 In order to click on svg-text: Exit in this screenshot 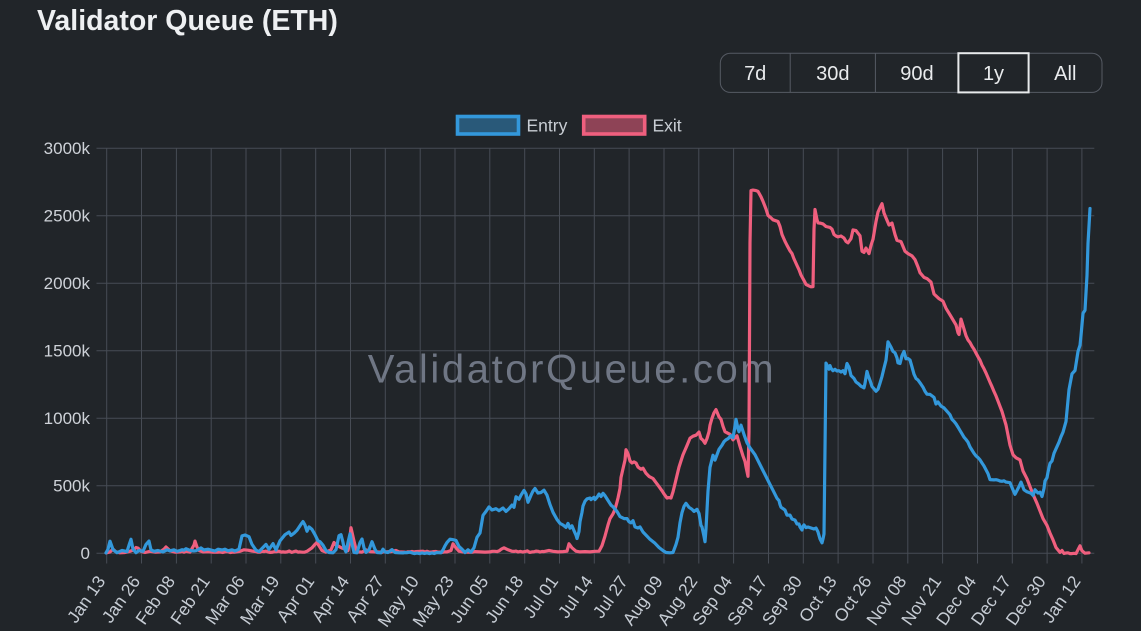, I will do `click(667, 126)`.